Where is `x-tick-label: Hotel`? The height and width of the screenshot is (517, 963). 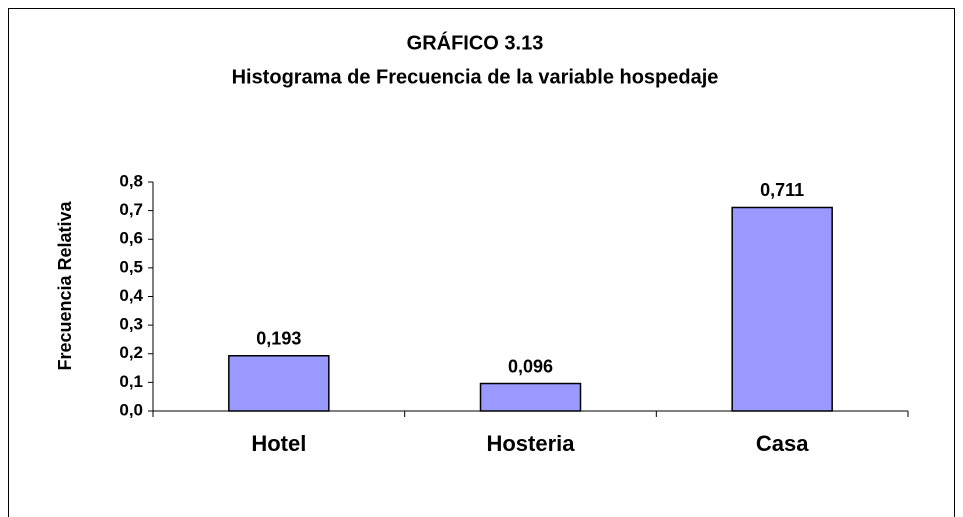
x-tick-label: Hotel is located at coordinates (278, 443).